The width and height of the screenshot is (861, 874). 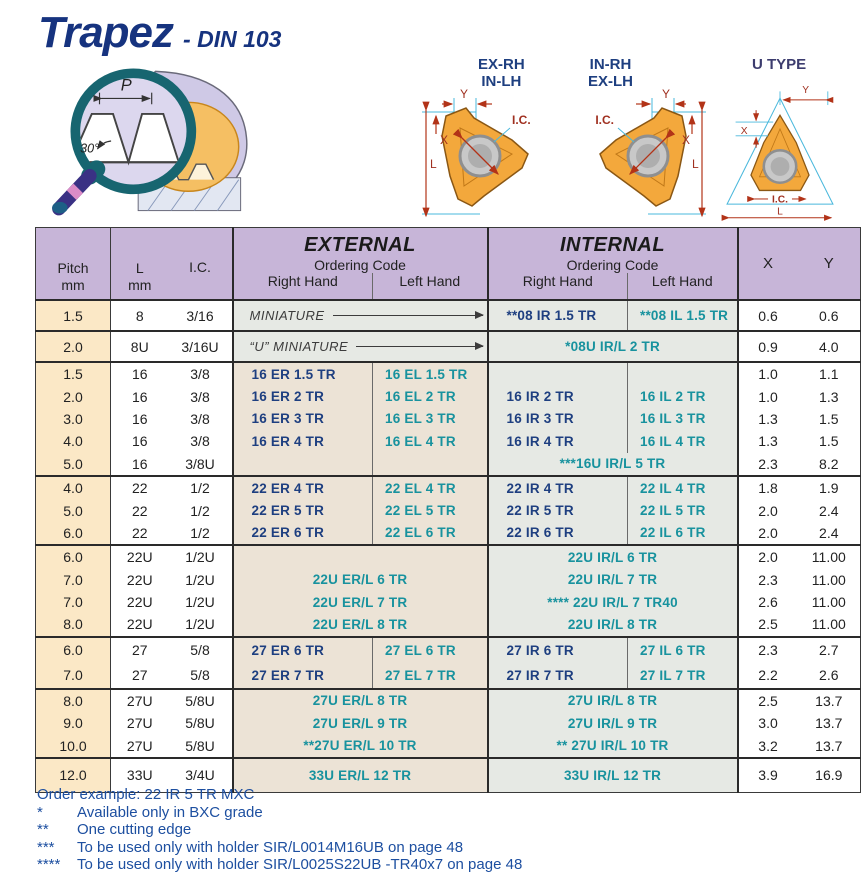 What do you see at coordinates (829, 346) in the screenshot?
I see `y-value-cell: 4.0` at bounding box center [829, 346].